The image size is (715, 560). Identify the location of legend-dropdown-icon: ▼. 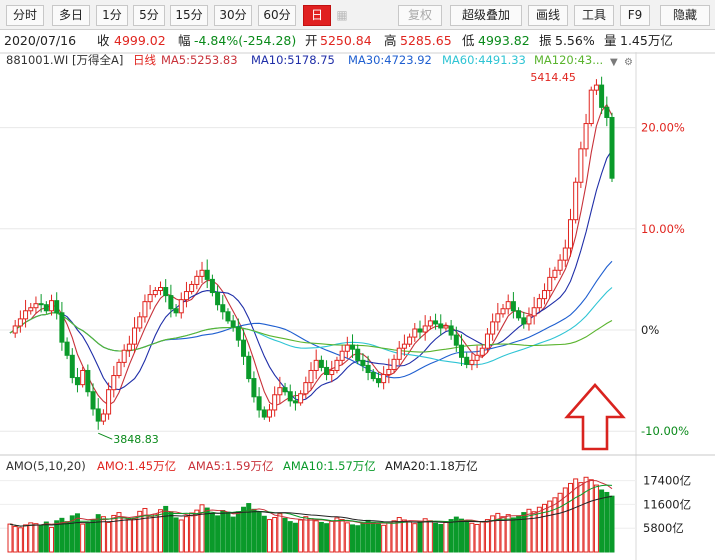
(614, 62).